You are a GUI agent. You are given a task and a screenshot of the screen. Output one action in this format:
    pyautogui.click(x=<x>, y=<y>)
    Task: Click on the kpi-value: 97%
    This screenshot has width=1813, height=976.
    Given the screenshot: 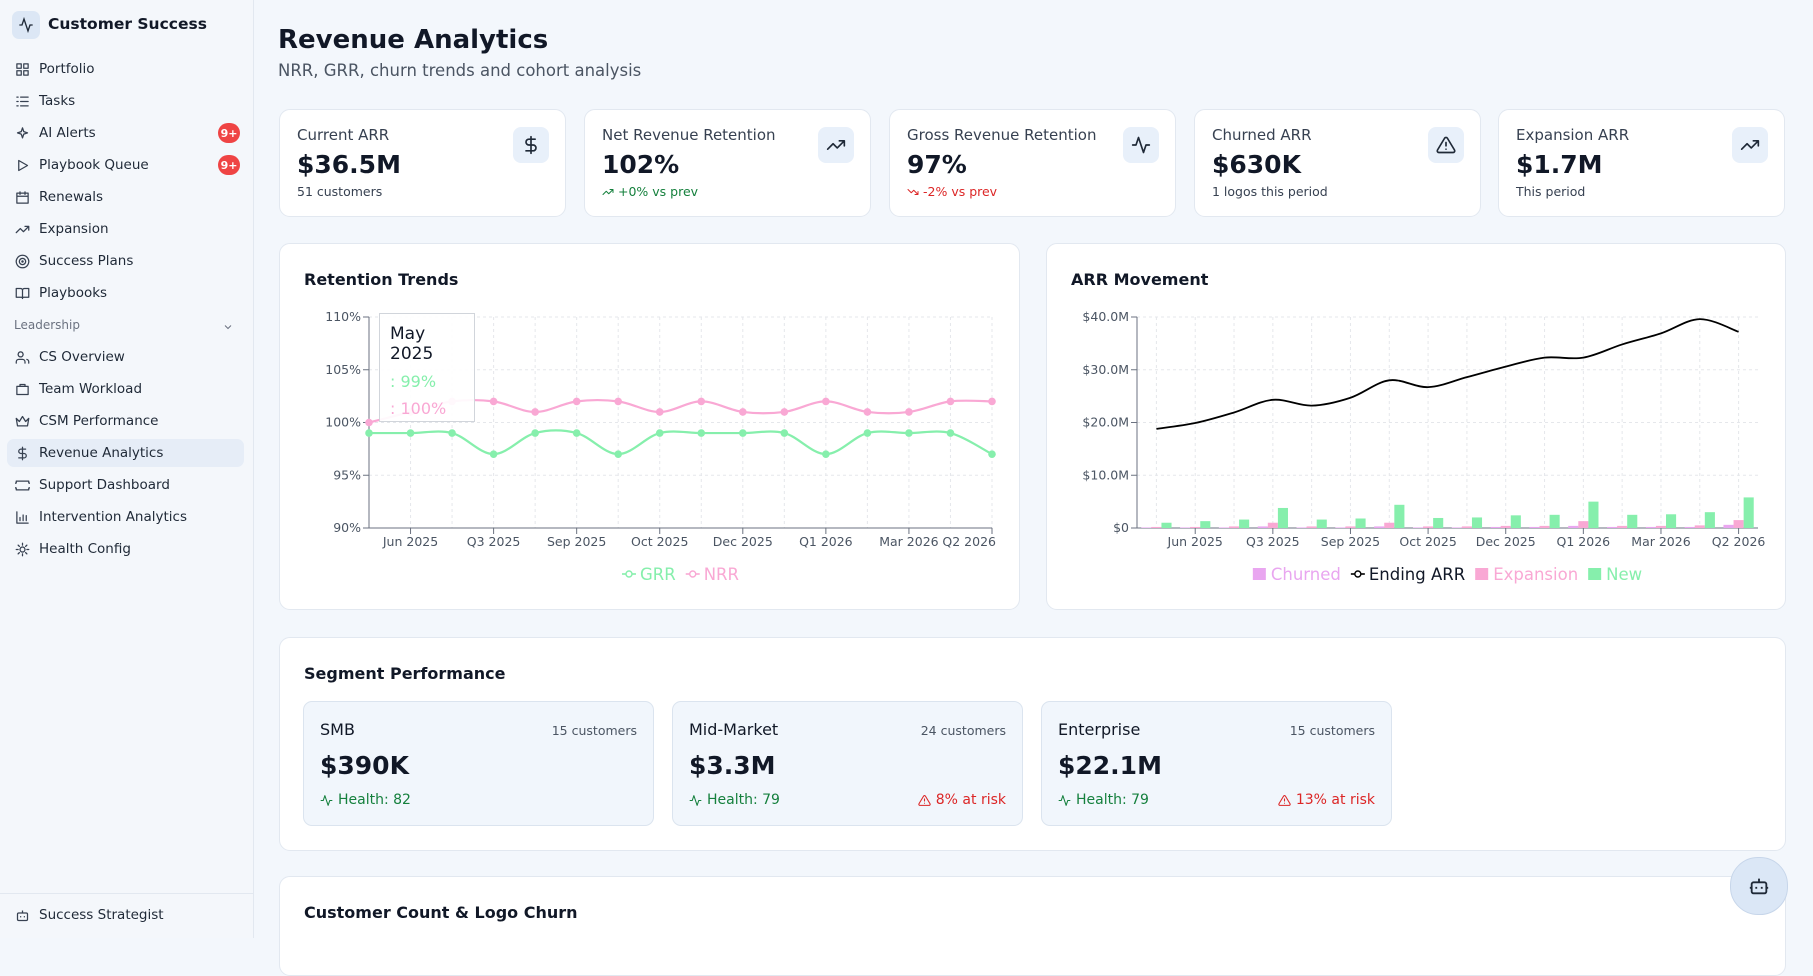 What is the action you would take?
    pyautogui.click(x=937, y=164)
    